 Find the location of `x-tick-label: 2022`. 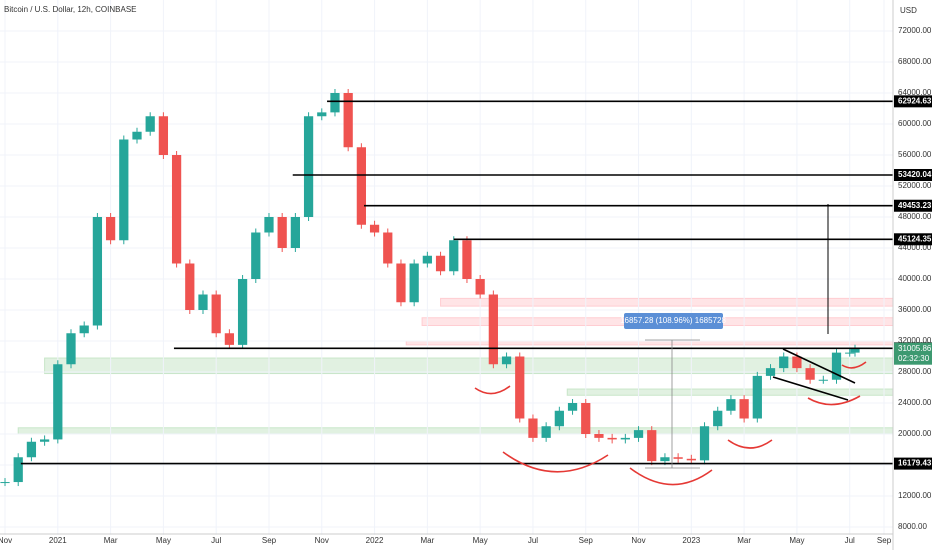

x-tick-label: 2022 is located at coordinates (375, 540).